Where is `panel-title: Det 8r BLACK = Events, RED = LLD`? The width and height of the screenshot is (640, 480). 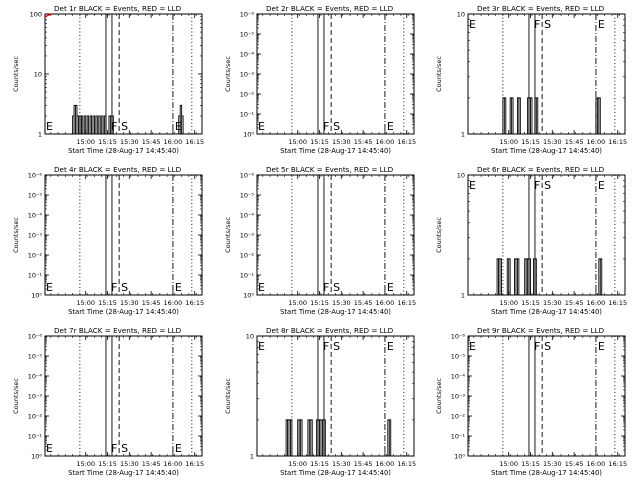 panel-title: Det 8r BLACK = Events, RED = LLD is located at coordinates (330, 330).